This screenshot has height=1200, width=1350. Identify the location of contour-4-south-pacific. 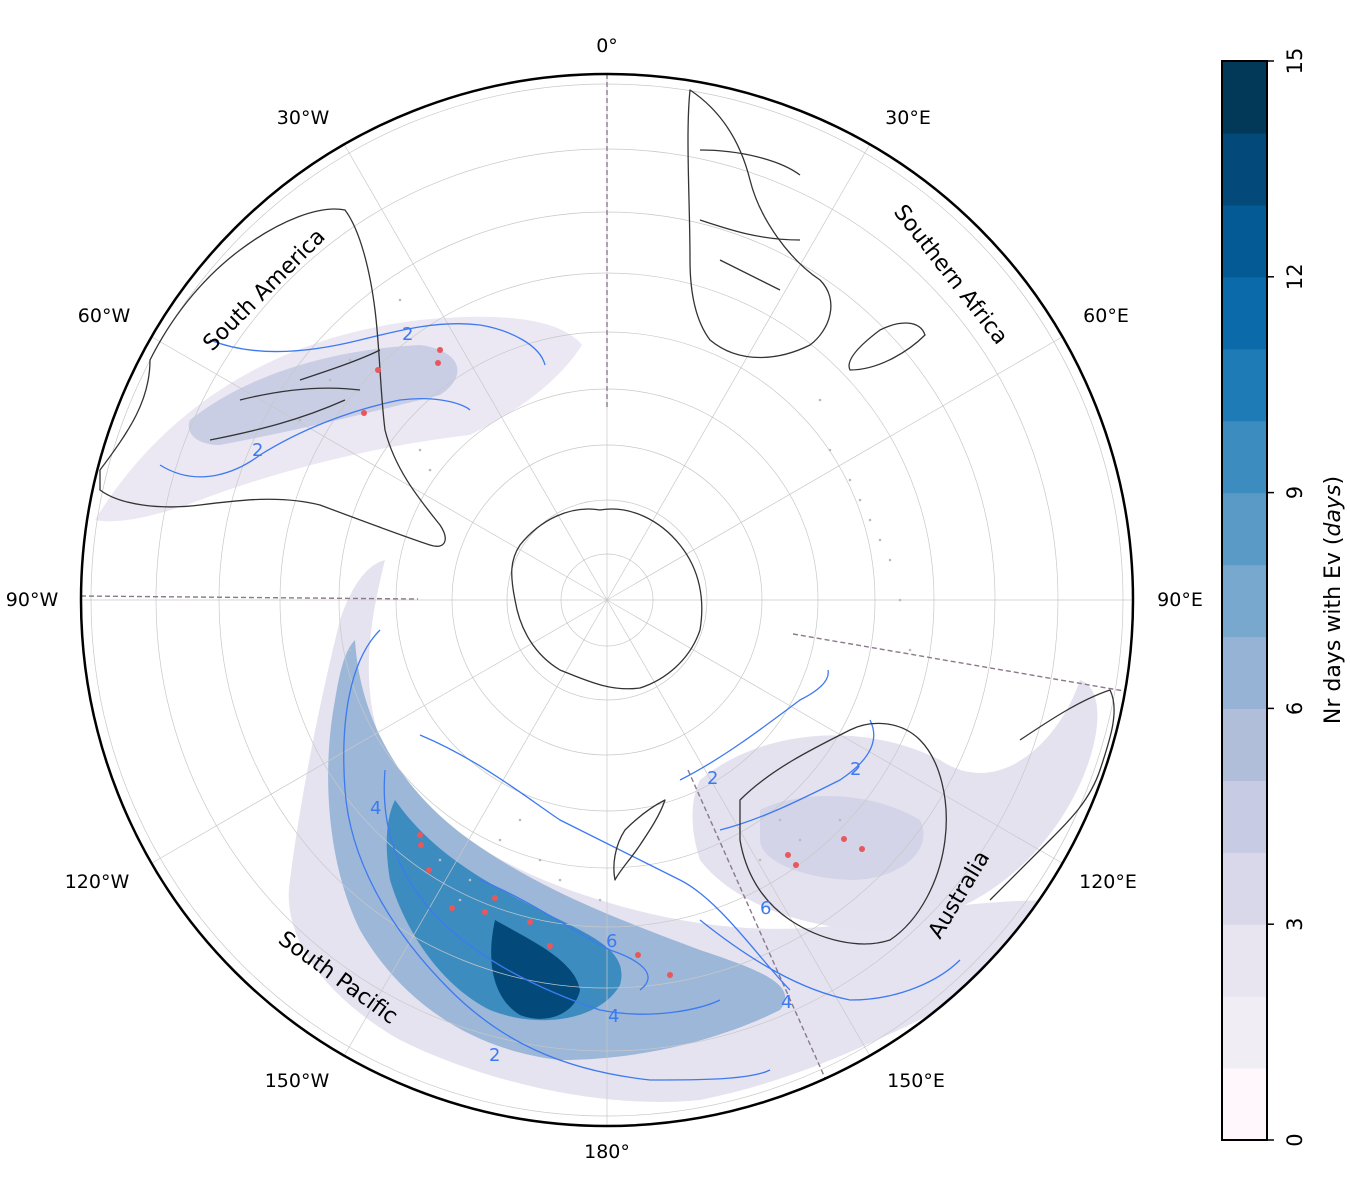
(552, 892).